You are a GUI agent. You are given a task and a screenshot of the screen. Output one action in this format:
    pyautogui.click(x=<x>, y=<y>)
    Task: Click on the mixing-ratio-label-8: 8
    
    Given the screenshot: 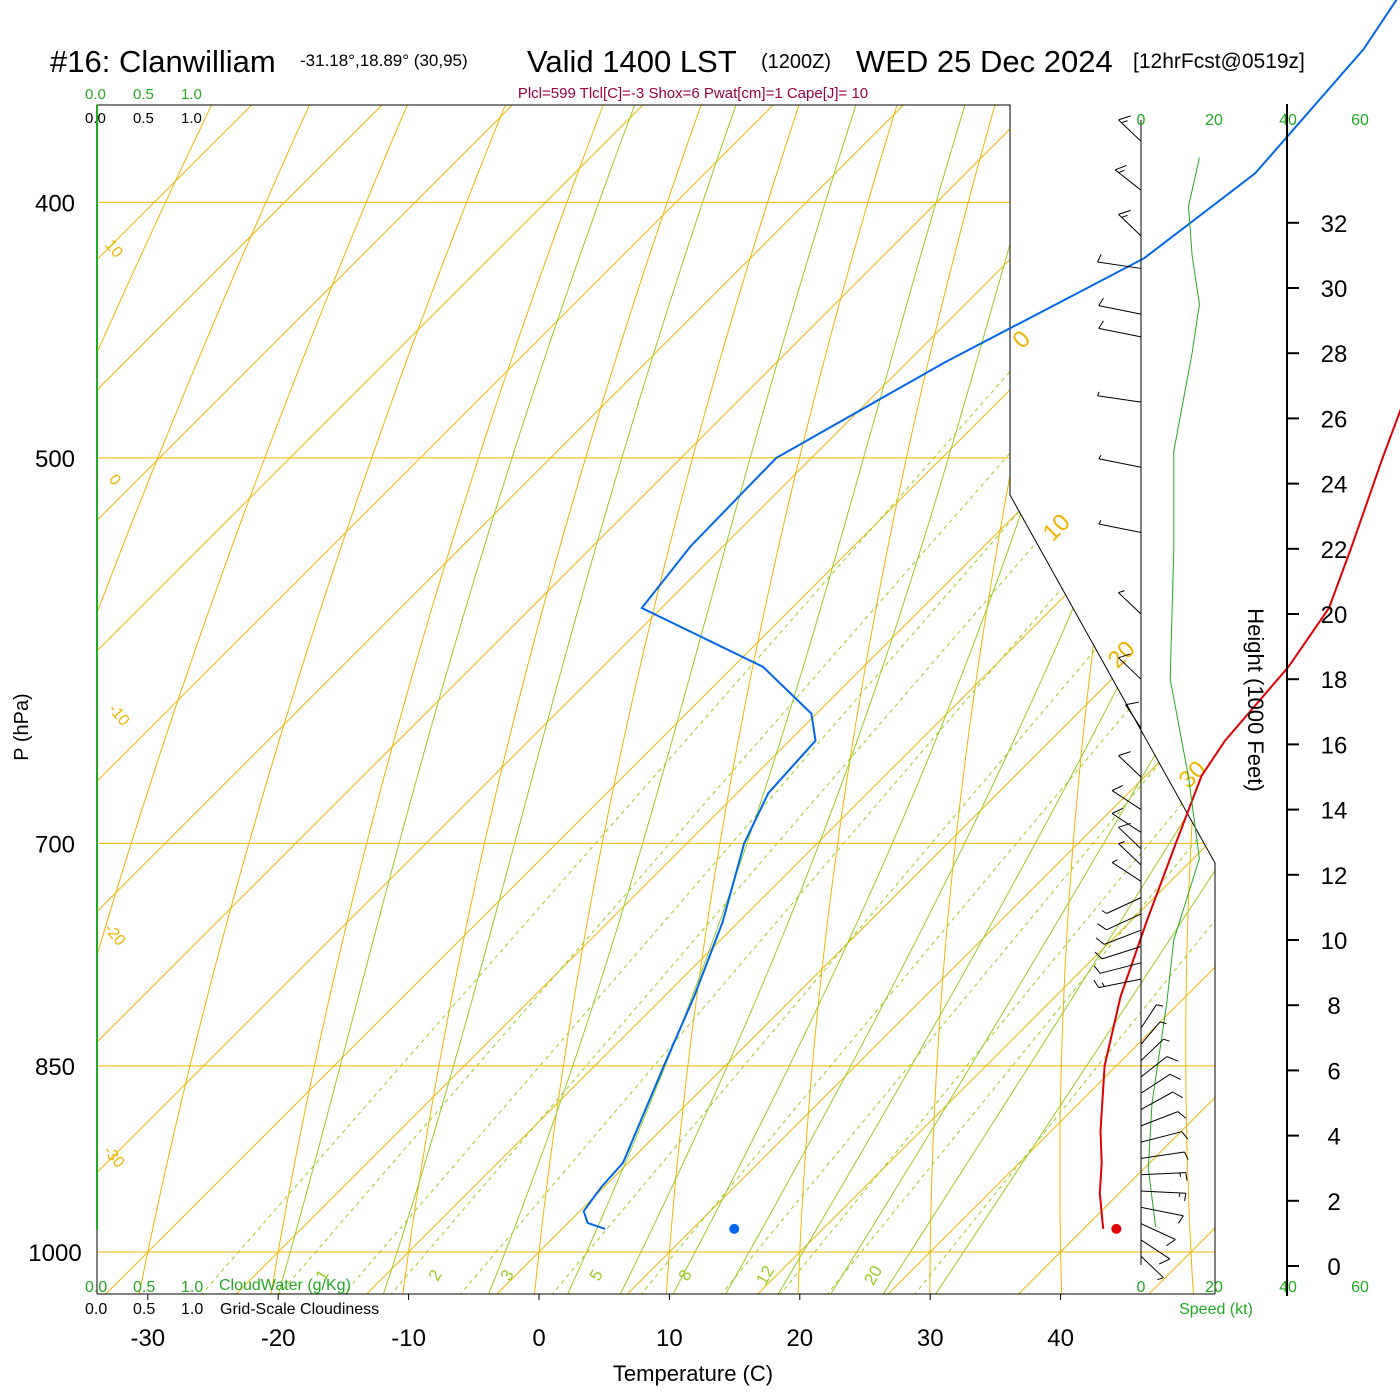 What is the action you would take?
    pyautogui.click(x=685, y=1275)
    